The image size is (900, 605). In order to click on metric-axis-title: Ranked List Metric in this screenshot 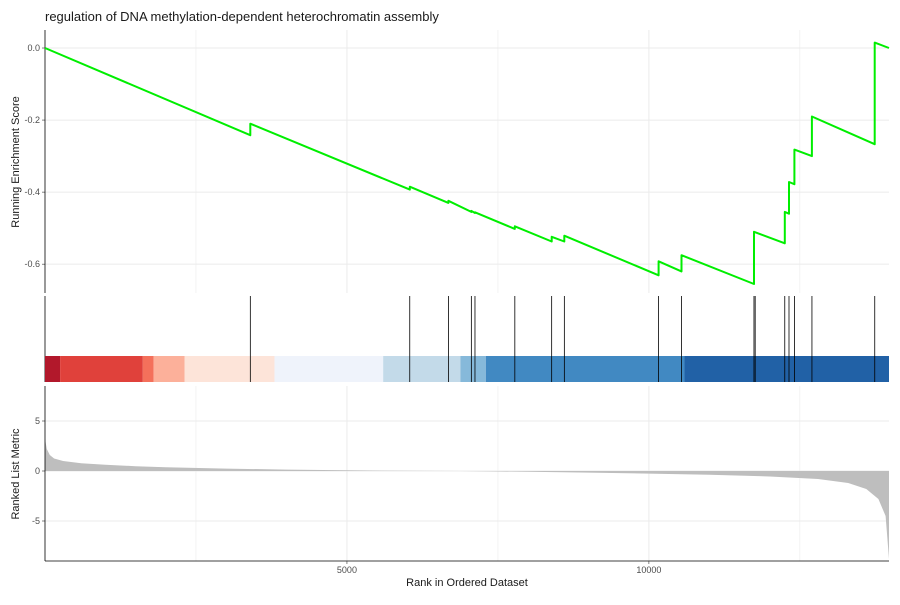, I will do `click(16, 474)`.